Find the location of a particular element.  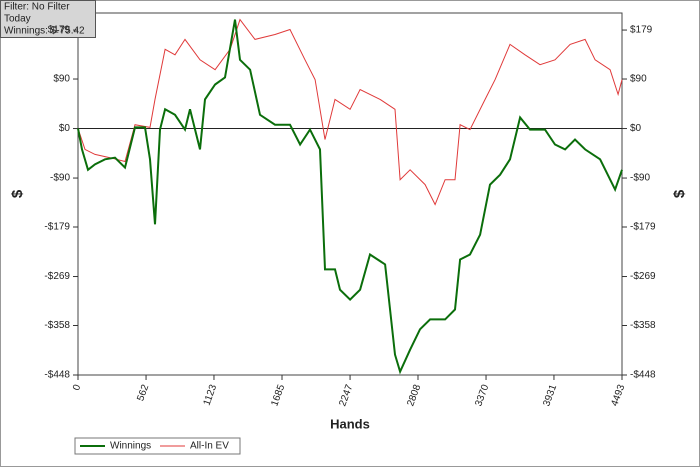

y2-tick-label: -$358 is located at coordinates (643, 325).